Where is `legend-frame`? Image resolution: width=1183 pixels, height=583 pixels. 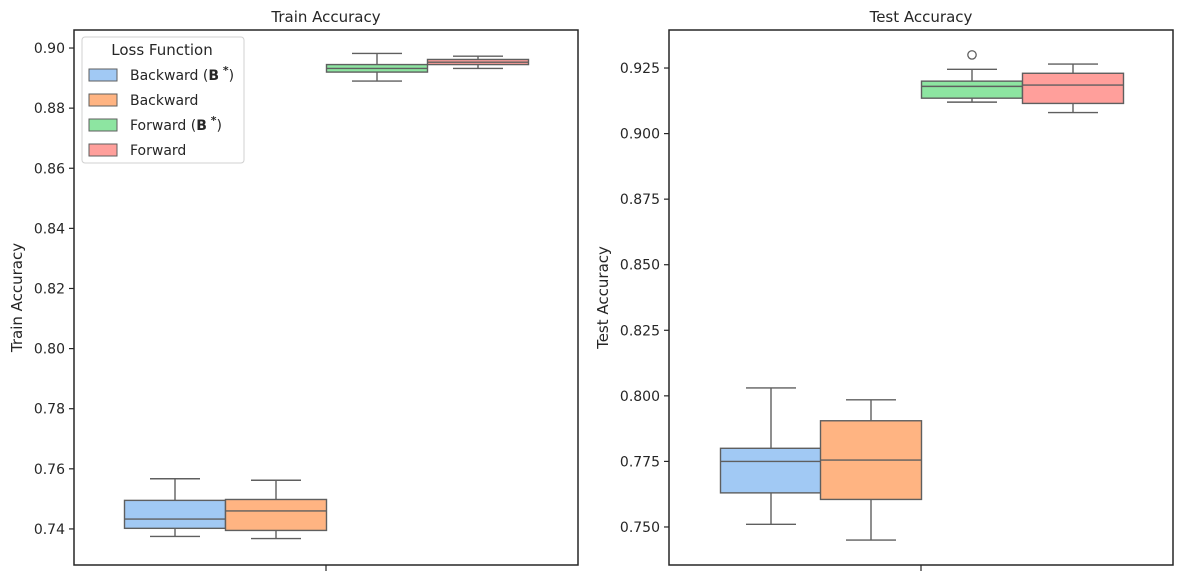 legend-frame is located at coordinates (163, 100).